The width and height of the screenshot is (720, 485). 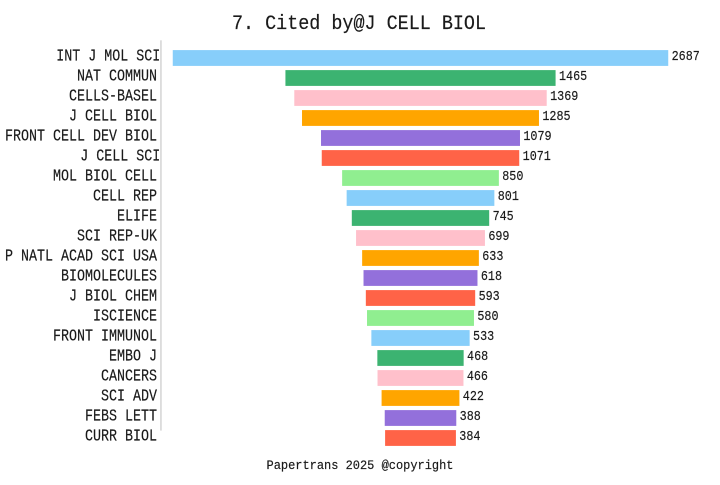 What do you see at coordinates (129, 396) in the screenshot?
I see `svg-text: SCI ADV` at bounding box center [129, 396].